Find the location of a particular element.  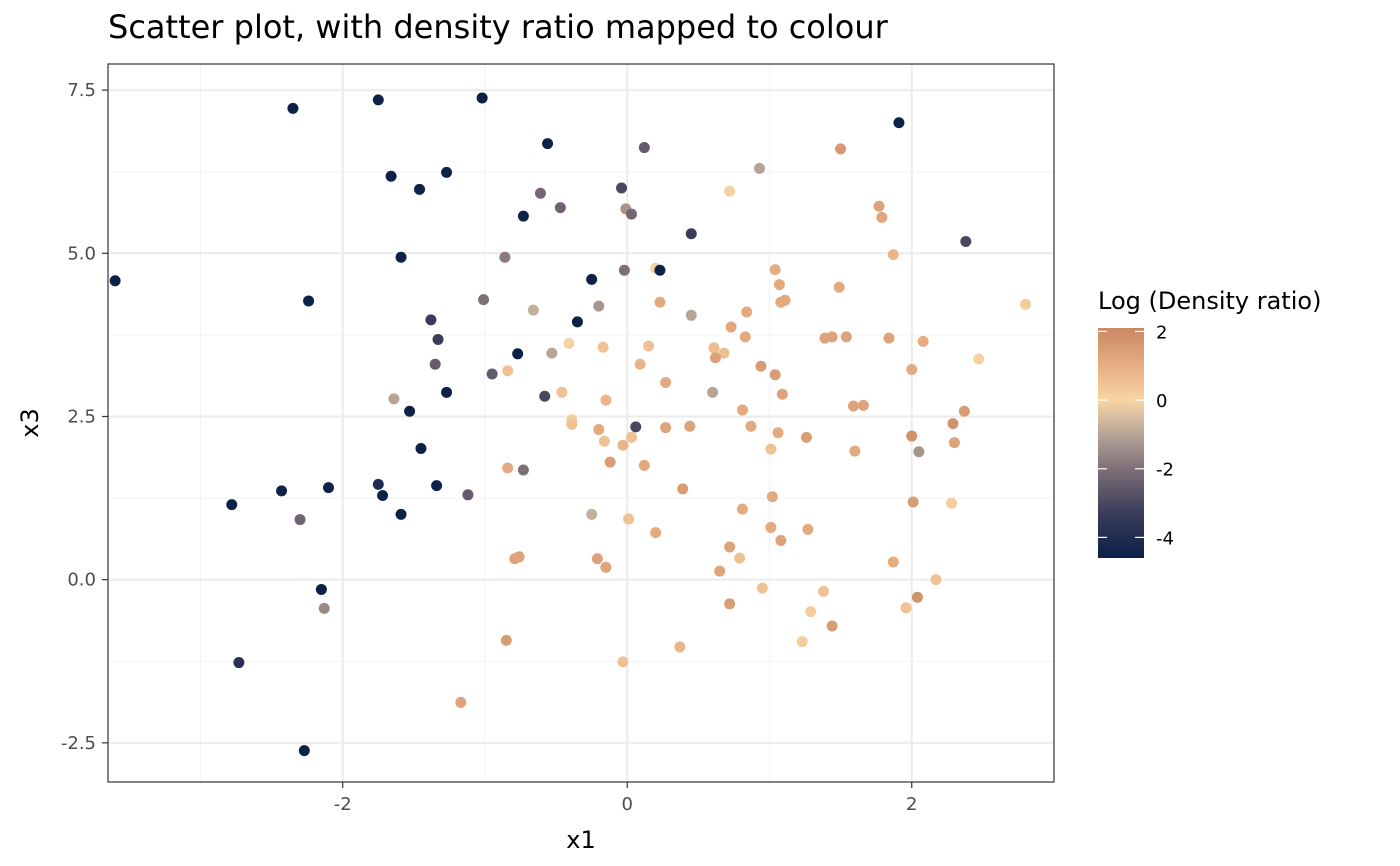

x-tick-label: 2 is located at coordinates (911, 804).